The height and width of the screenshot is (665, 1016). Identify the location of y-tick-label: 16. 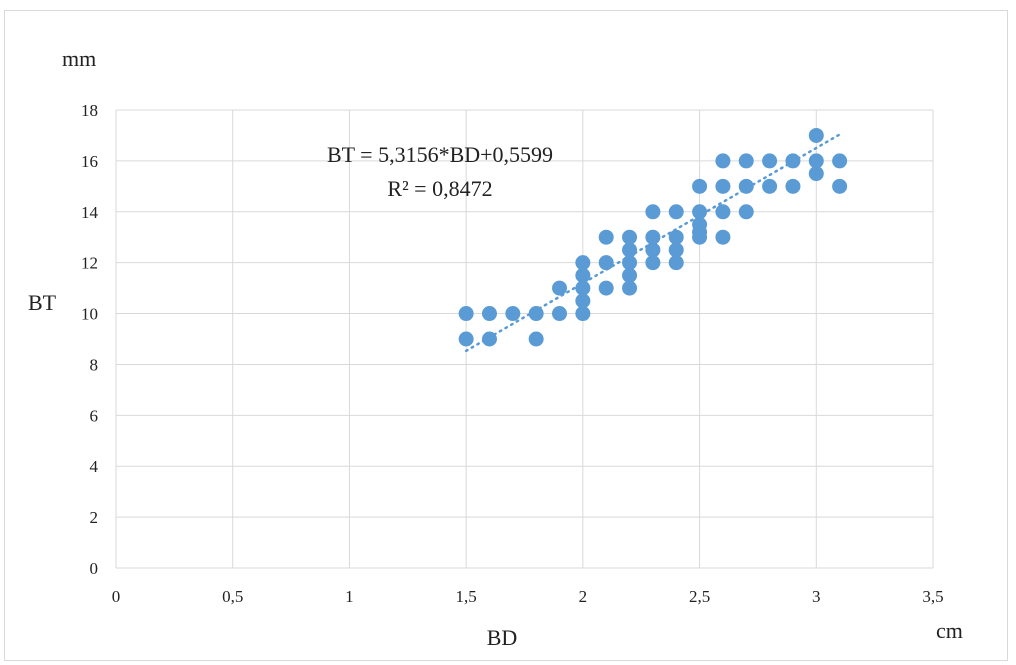
(89, 161).